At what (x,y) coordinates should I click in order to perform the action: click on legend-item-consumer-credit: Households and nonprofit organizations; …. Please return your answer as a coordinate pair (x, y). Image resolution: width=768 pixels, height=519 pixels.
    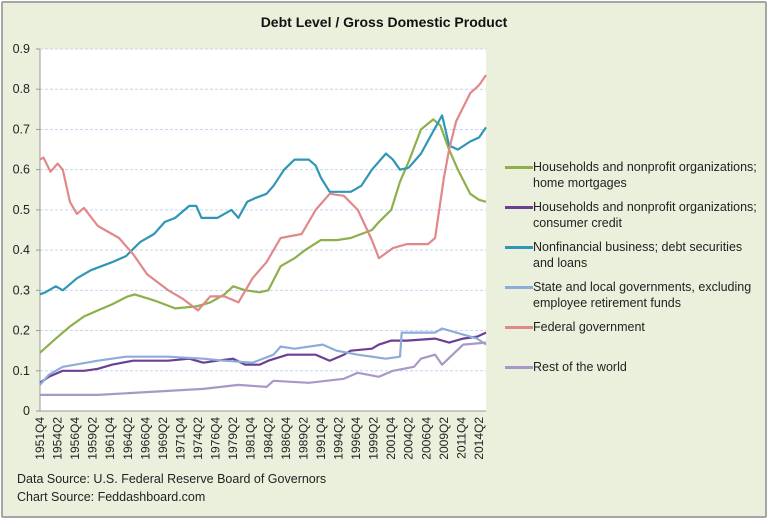
    Looking at the image, I should click on (635, 215).